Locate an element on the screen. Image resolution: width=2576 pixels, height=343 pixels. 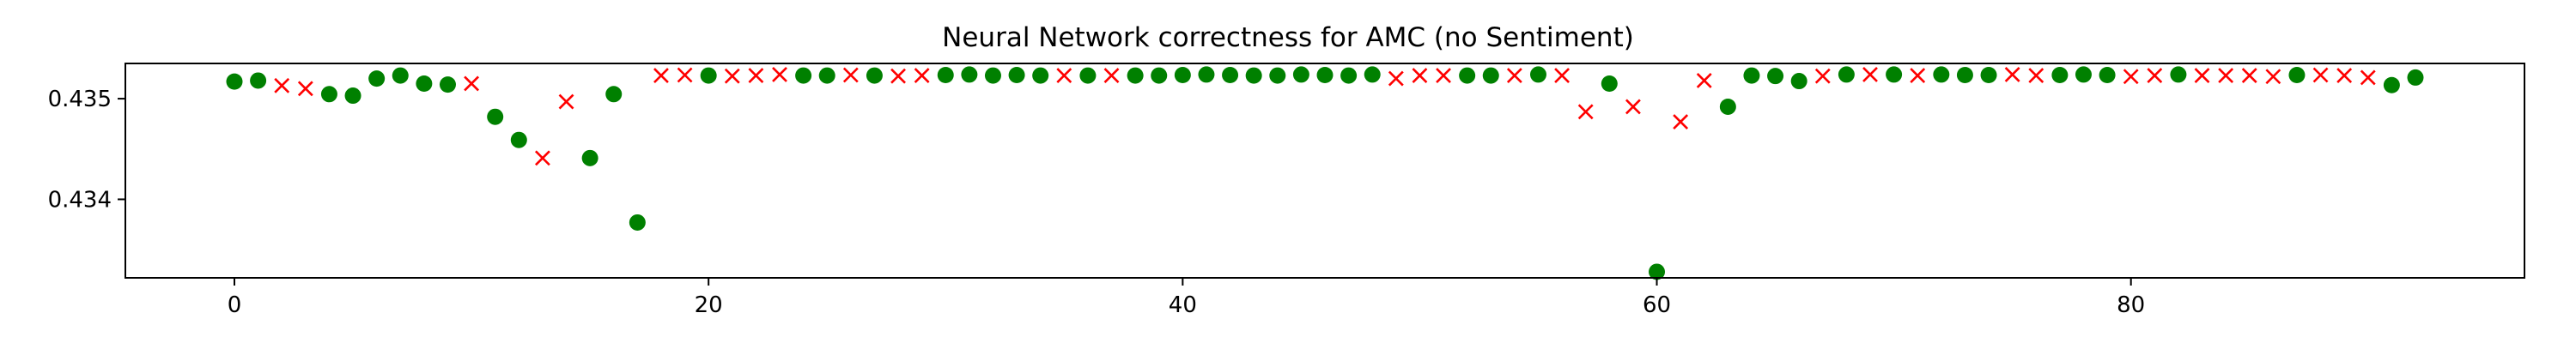
y-tick-label: 0.435 is located at coordinates (80, 100).